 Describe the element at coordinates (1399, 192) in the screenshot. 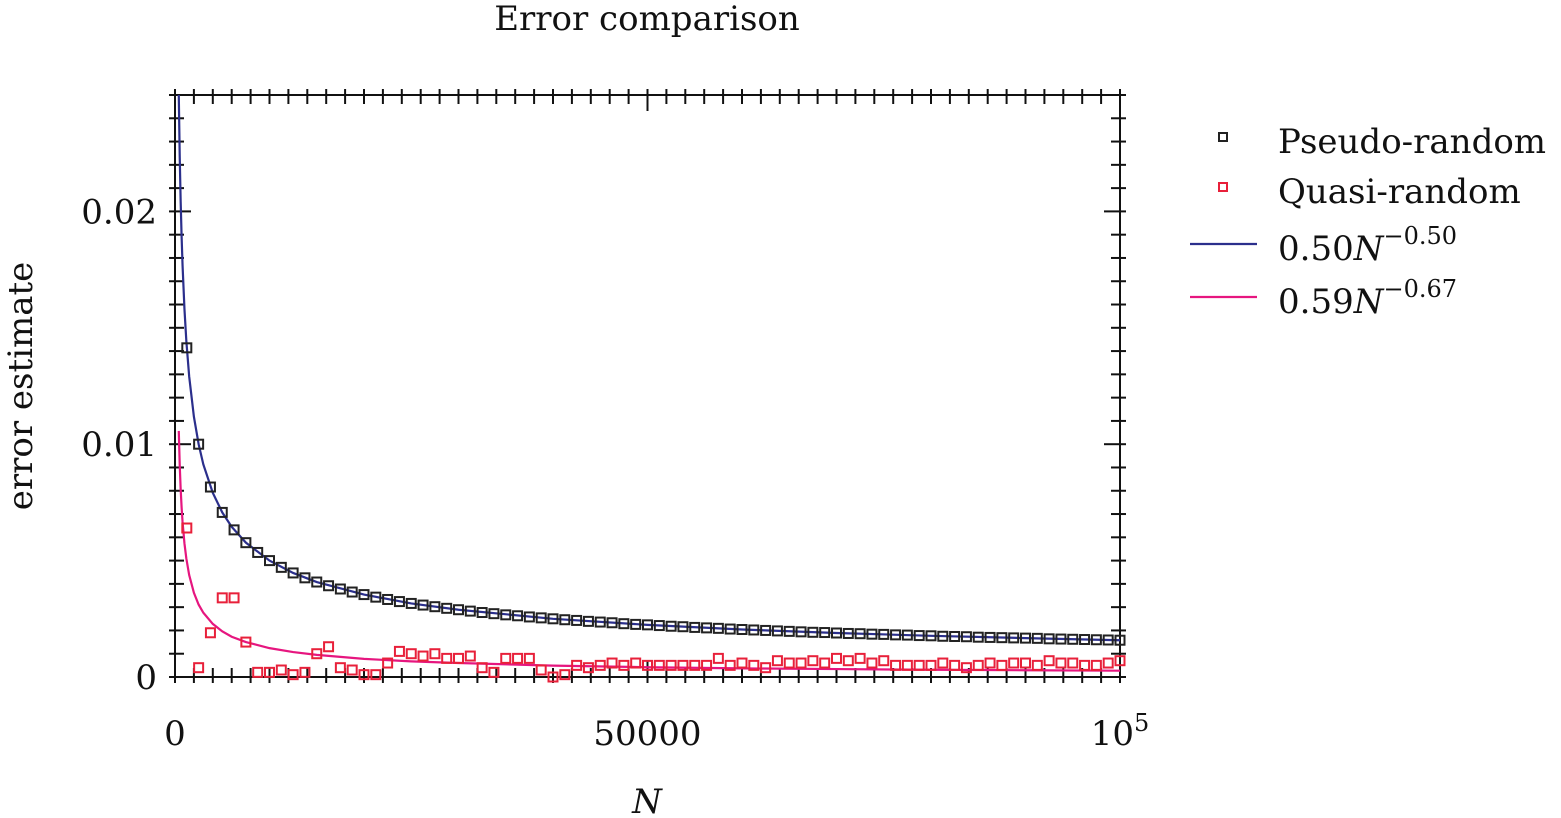

I see `legend-label: Quasi-random` at that location.